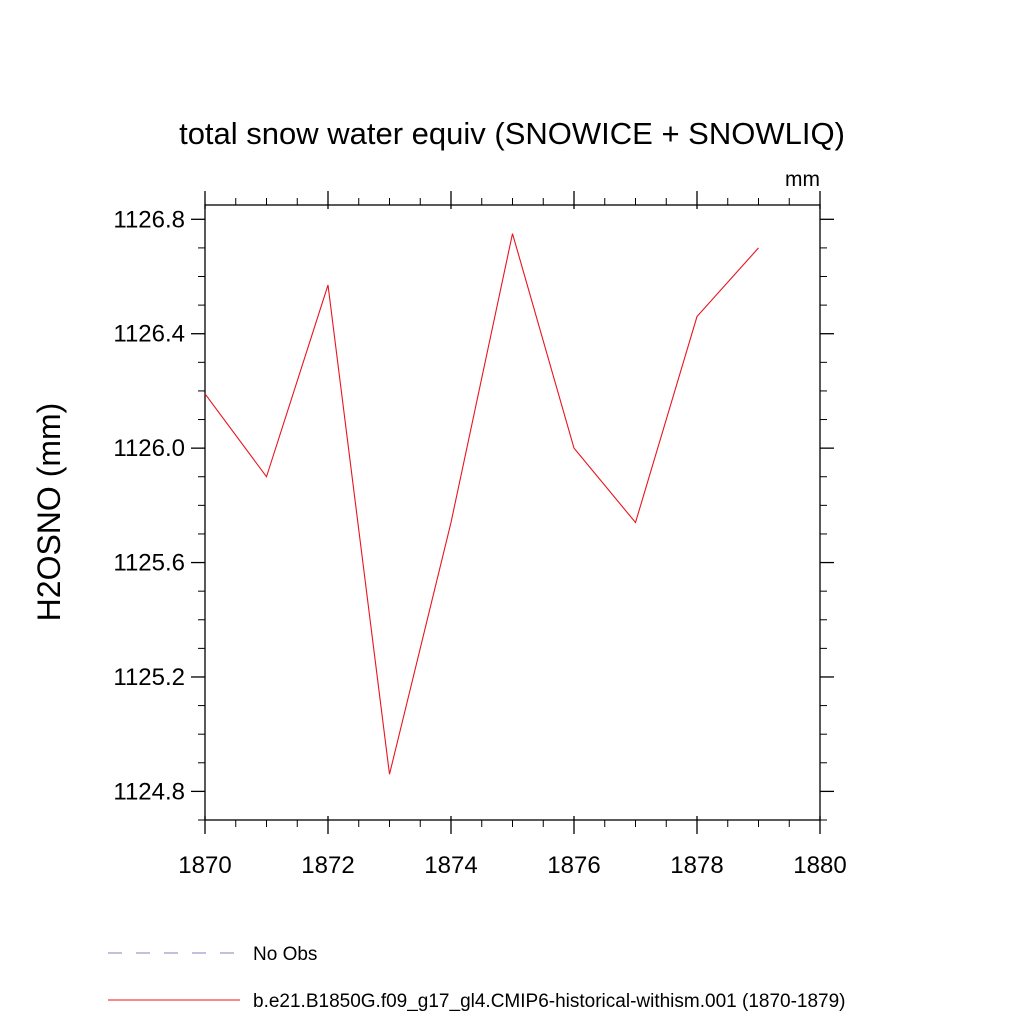  I want to click on y-tick-label: 1126.8, so click(149, 219).